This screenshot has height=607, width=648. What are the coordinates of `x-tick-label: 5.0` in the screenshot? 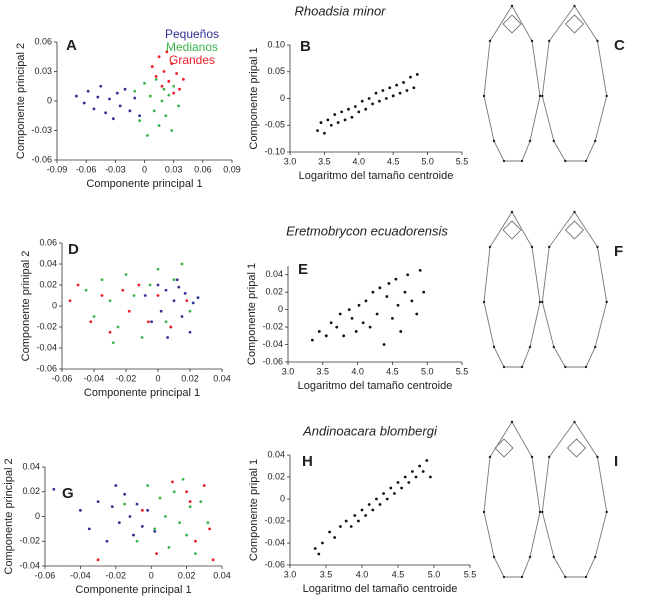 It's located at (427, 161).